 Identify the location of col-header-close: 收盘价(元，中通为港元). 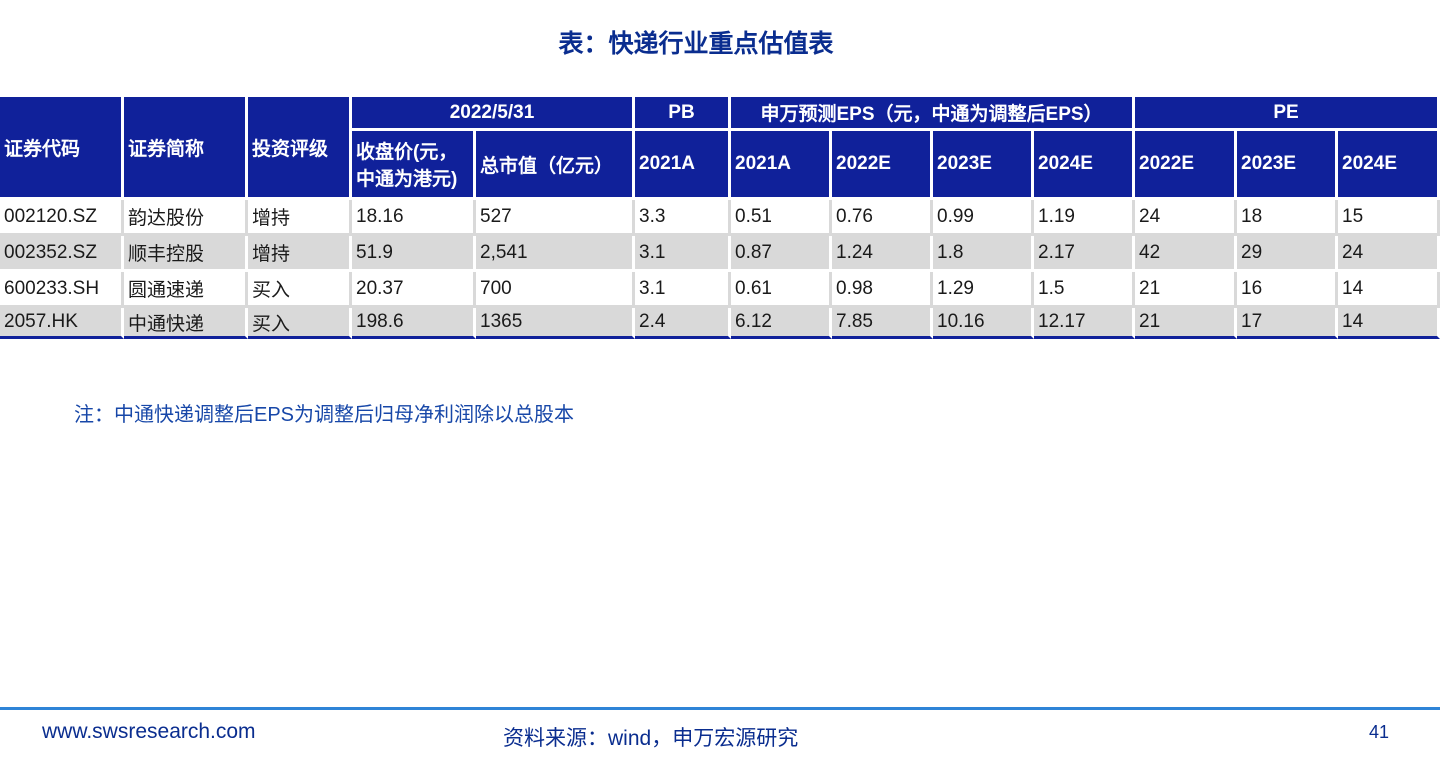
(414, 165).